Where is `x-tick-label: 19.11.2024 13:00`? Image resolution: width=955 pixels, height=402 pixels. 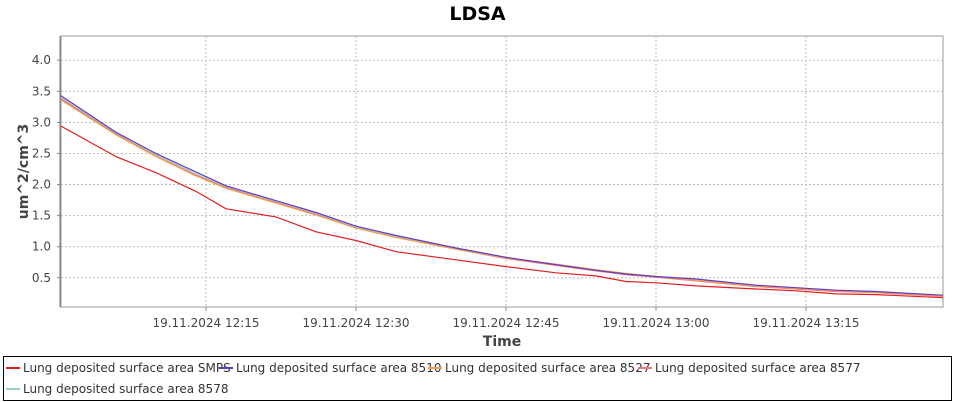
x-tick-label: 19.11.2024 13:00 is located at coordinates (655, 323).